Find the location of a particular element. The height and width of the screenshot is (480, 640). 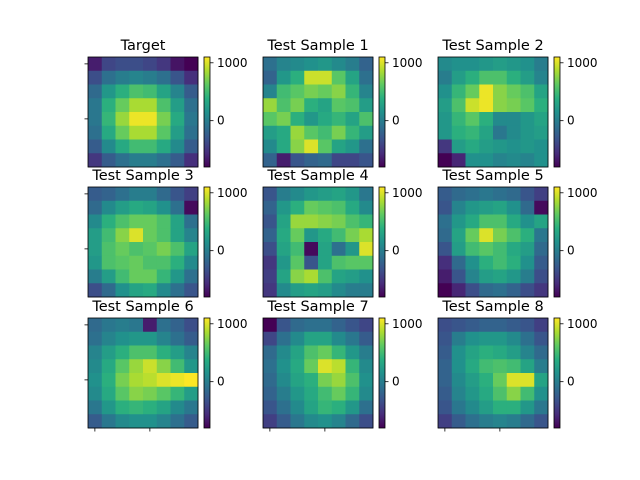

heatmap-panel: Test Sample 1 0 1000 is located at coordinates (342, 103).